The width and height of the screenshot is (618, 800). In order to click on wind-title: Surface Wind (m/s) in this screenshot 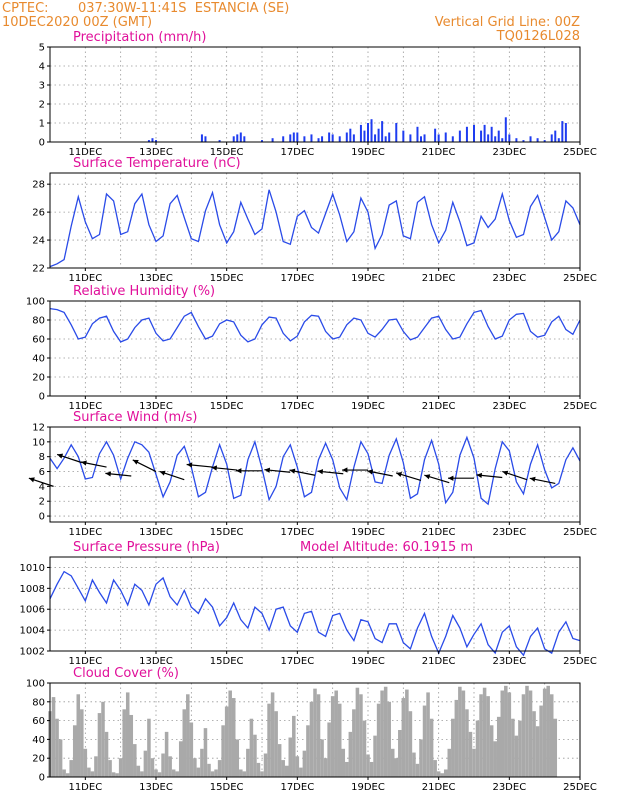, I will do `click(135, 417)`.